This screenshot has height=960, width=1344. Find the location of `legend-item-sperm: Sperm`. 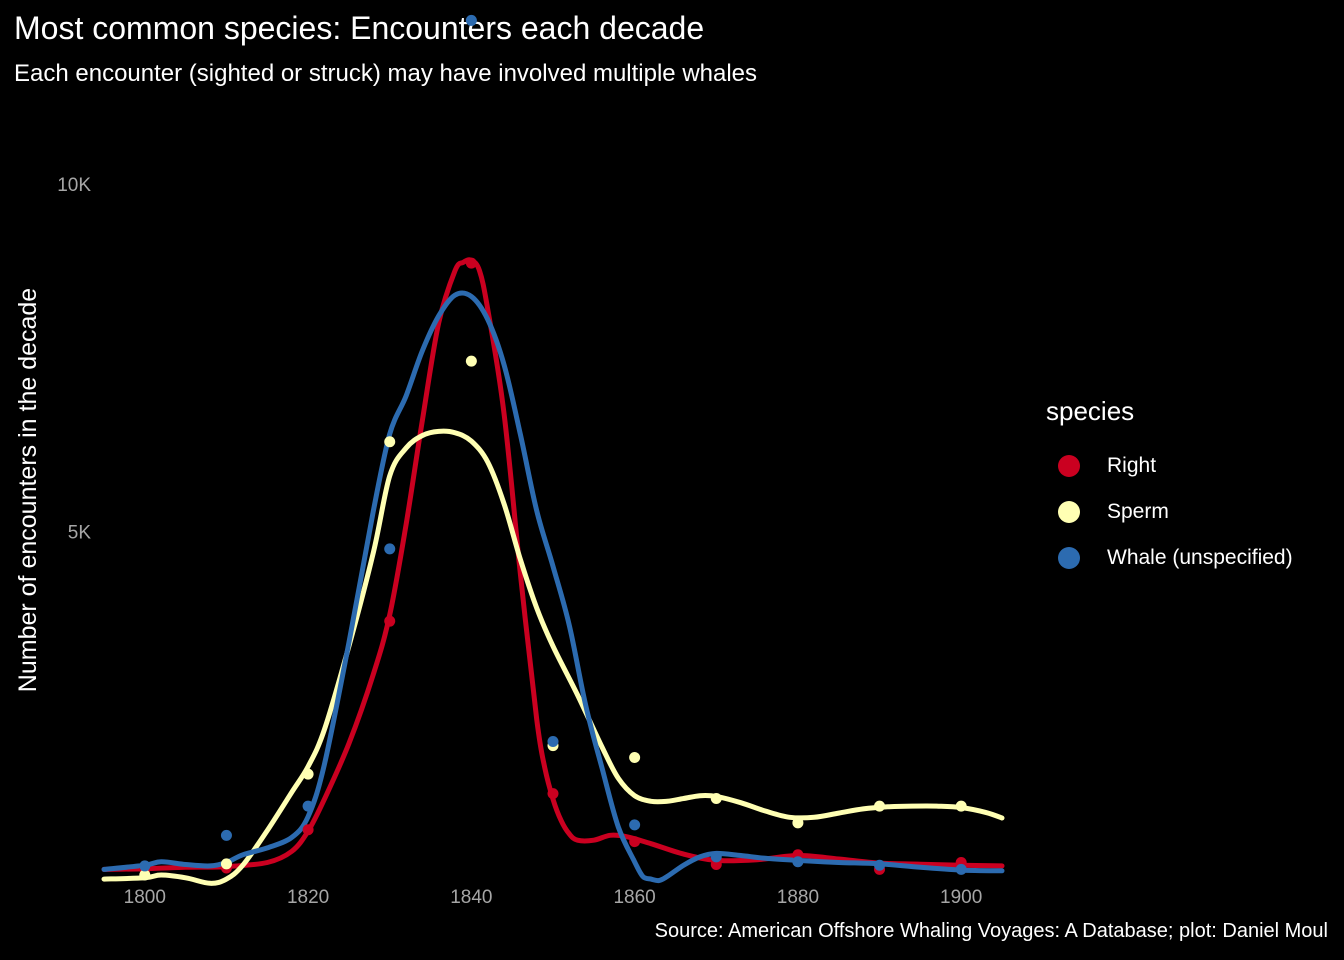

legend-item-sperm: Sperm is located at coordinates (1169, 512).